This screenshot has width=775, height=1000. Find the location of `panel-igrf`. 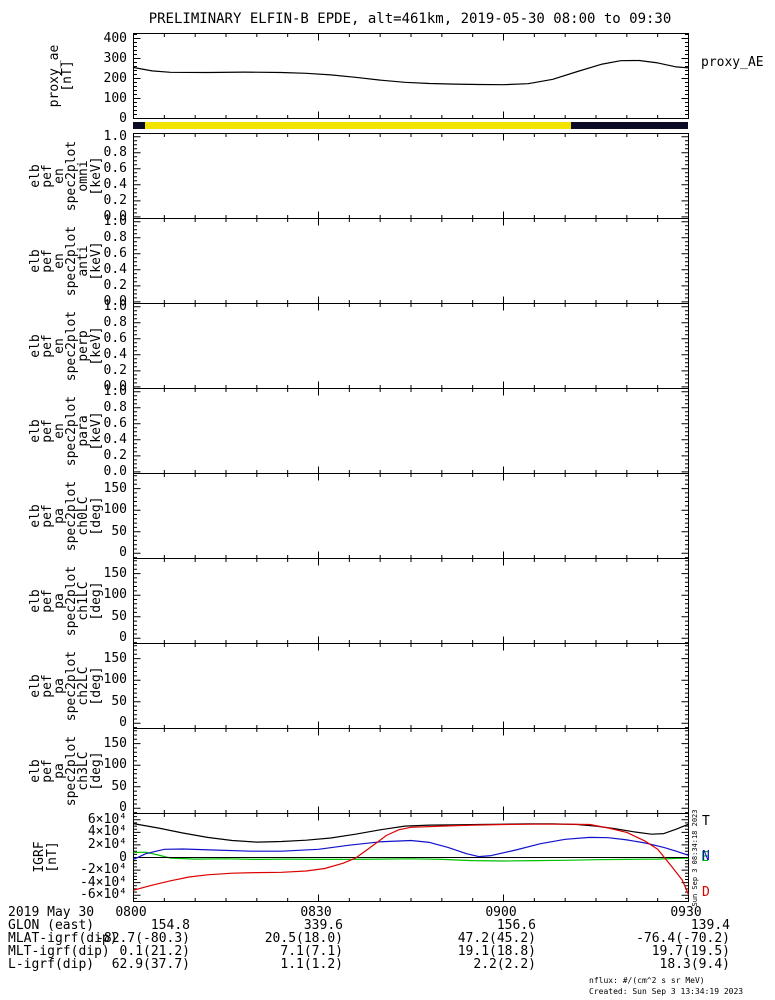

panel-igrf is located at coordinates (411, 857).